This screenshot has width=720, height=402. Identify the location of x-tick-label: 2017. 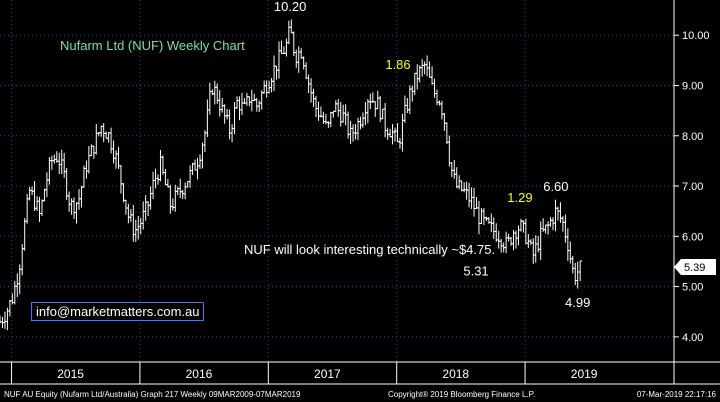
(327, 374).